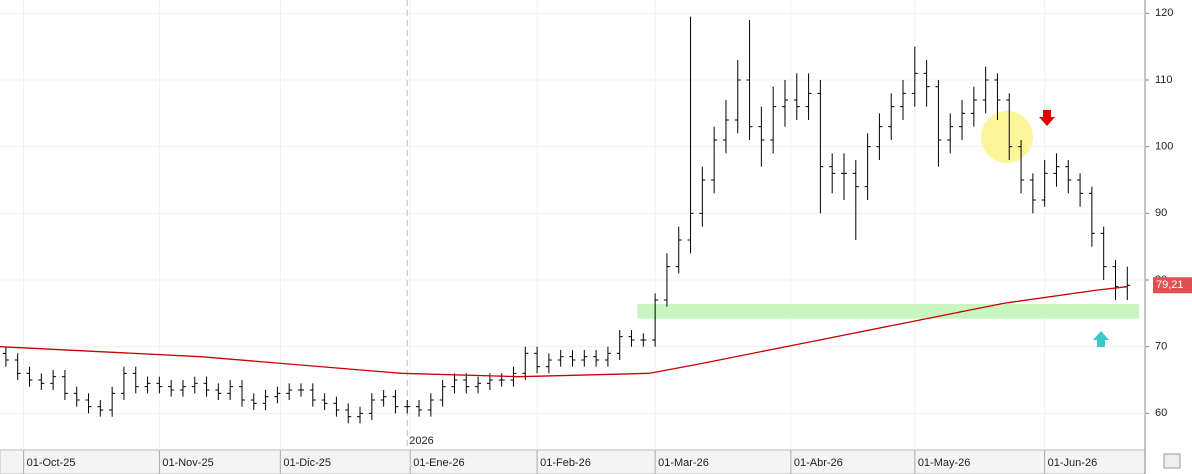 Image resolution: width=1192 pixels, height=474 pixels. I want to click on y-tick-label: 90, so click(1161, 213).